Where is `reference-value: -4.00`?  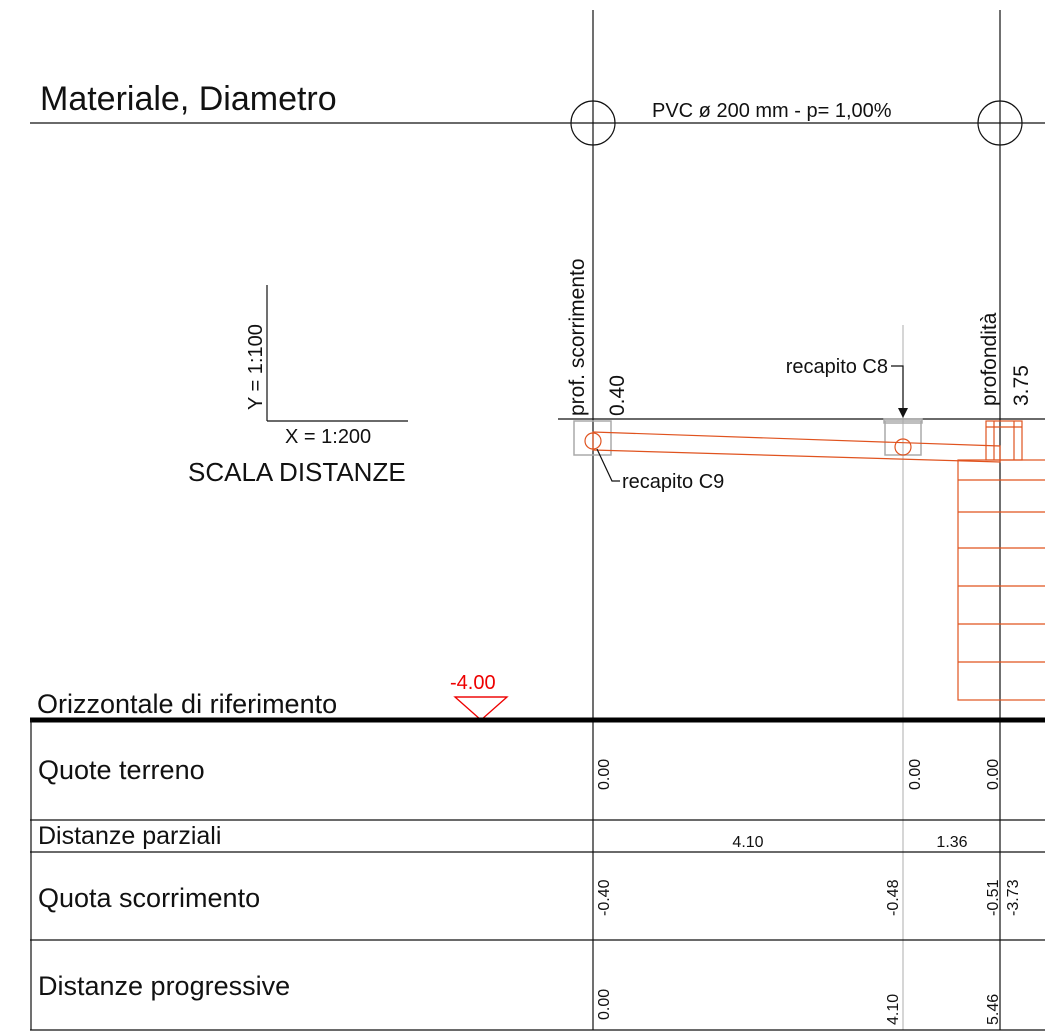
reference-value: -4.00 is located at coordinates (473, 683).